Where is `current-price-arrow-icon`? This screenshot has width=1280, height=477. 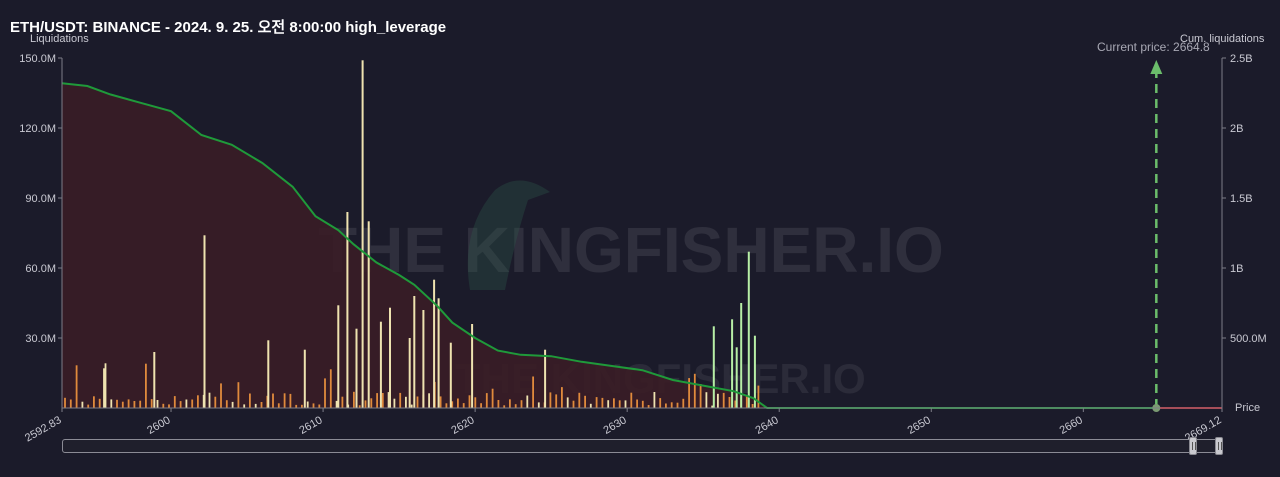 current-price-arrow-icon is located at coordinates (1156, 67).